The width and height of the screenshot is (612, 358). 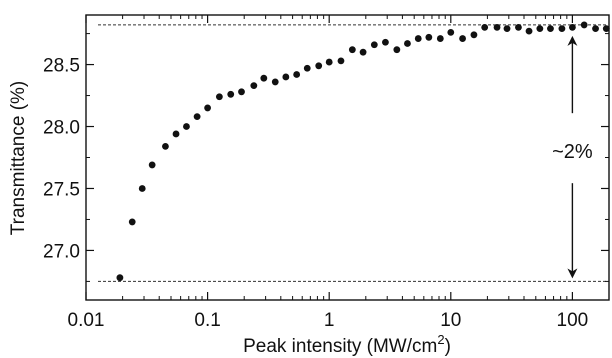 I want to click on x-tick-label: 100, so click(x=573, y=320).